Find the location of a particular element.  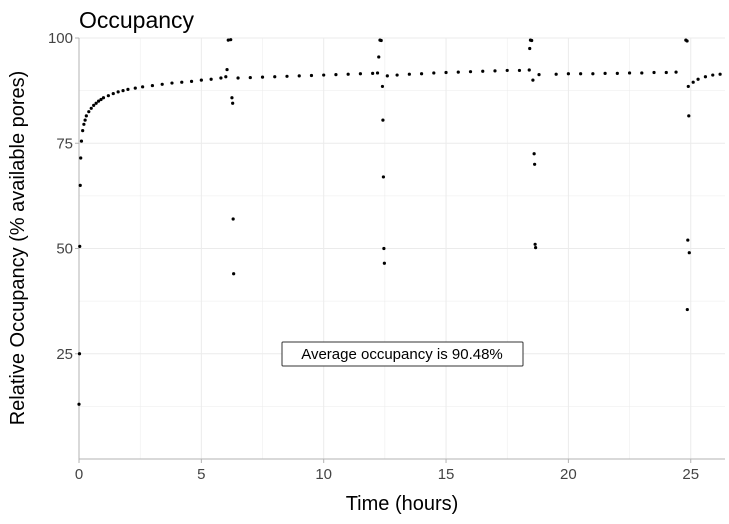

y-axis-title: Relative Occupancy (% available pores) is located at coordinates (18, 248).